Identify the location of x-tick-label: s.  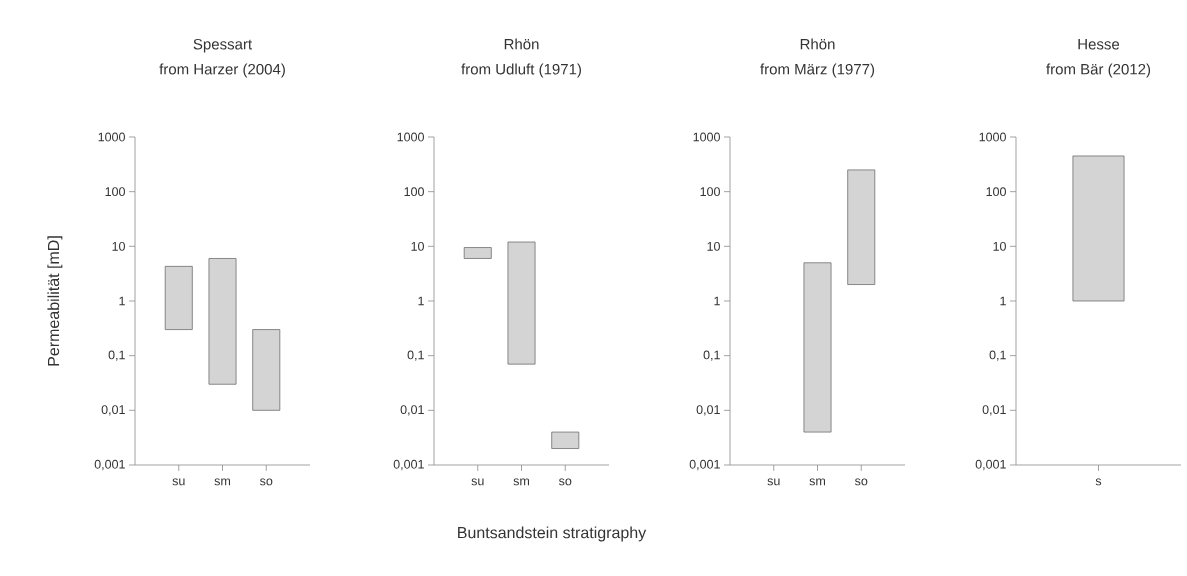
(1098, 482).